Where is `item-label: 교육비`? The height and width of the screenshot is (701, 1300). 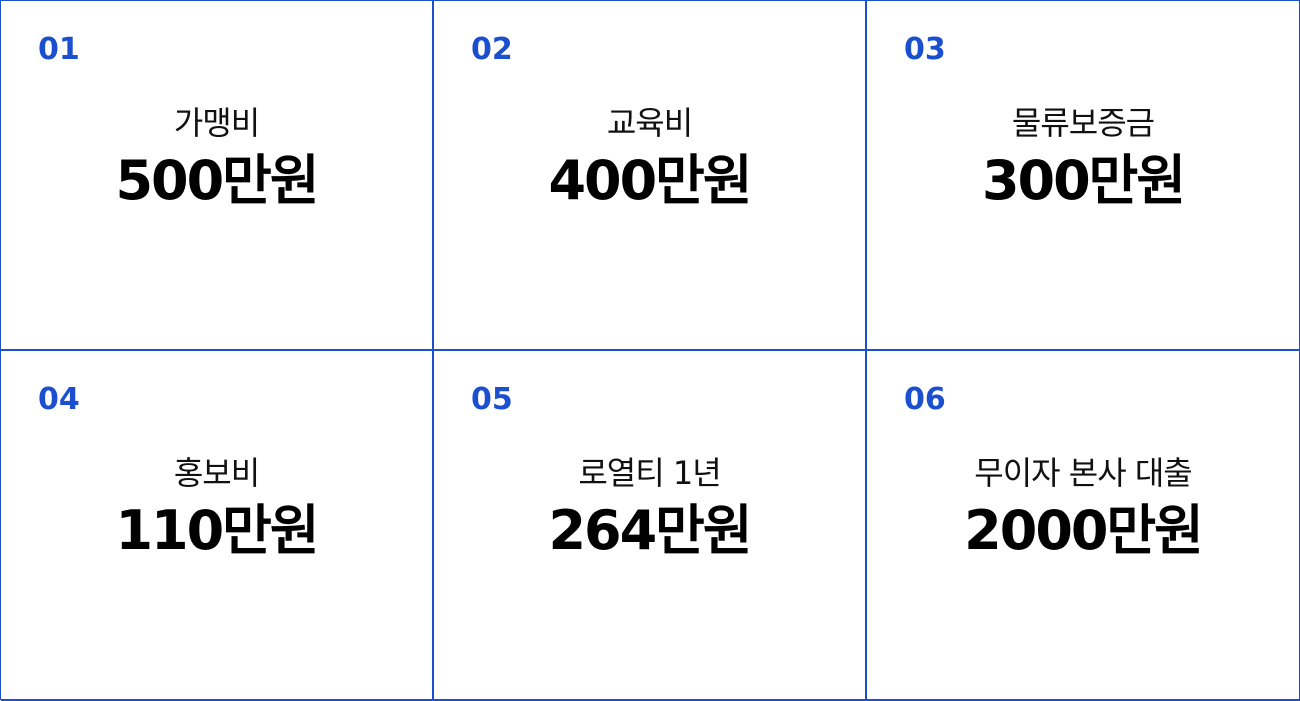 item-label: 교육비 is located at coordinates (649, 123).